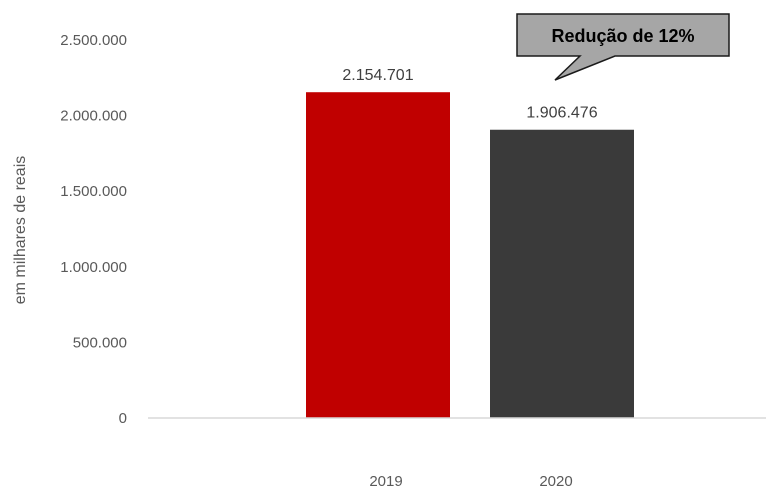 The image size is (781, 489). What do you see at coordinates (385, 481) in the screenshot?
I see `x-tick-label-2019: 2019` at bounding box center [385, 481].